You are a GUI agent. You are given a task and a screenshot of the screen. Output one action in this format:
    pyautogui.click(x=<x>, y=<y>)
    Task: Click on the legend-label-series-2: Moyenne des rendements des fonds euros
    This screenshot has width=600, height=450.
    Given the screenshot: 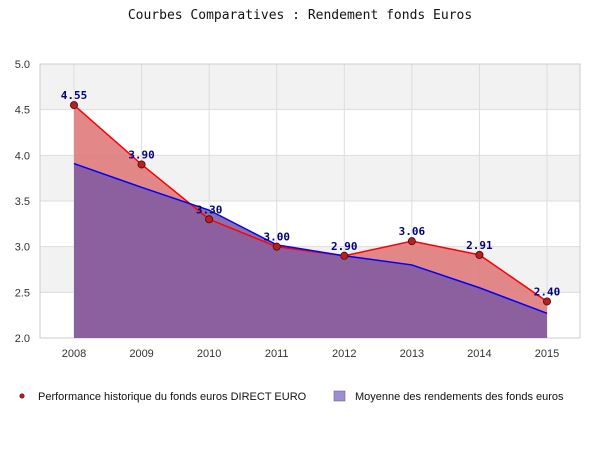 What is the action you would take?
    pyautogui.click(x=459, y=397)
    